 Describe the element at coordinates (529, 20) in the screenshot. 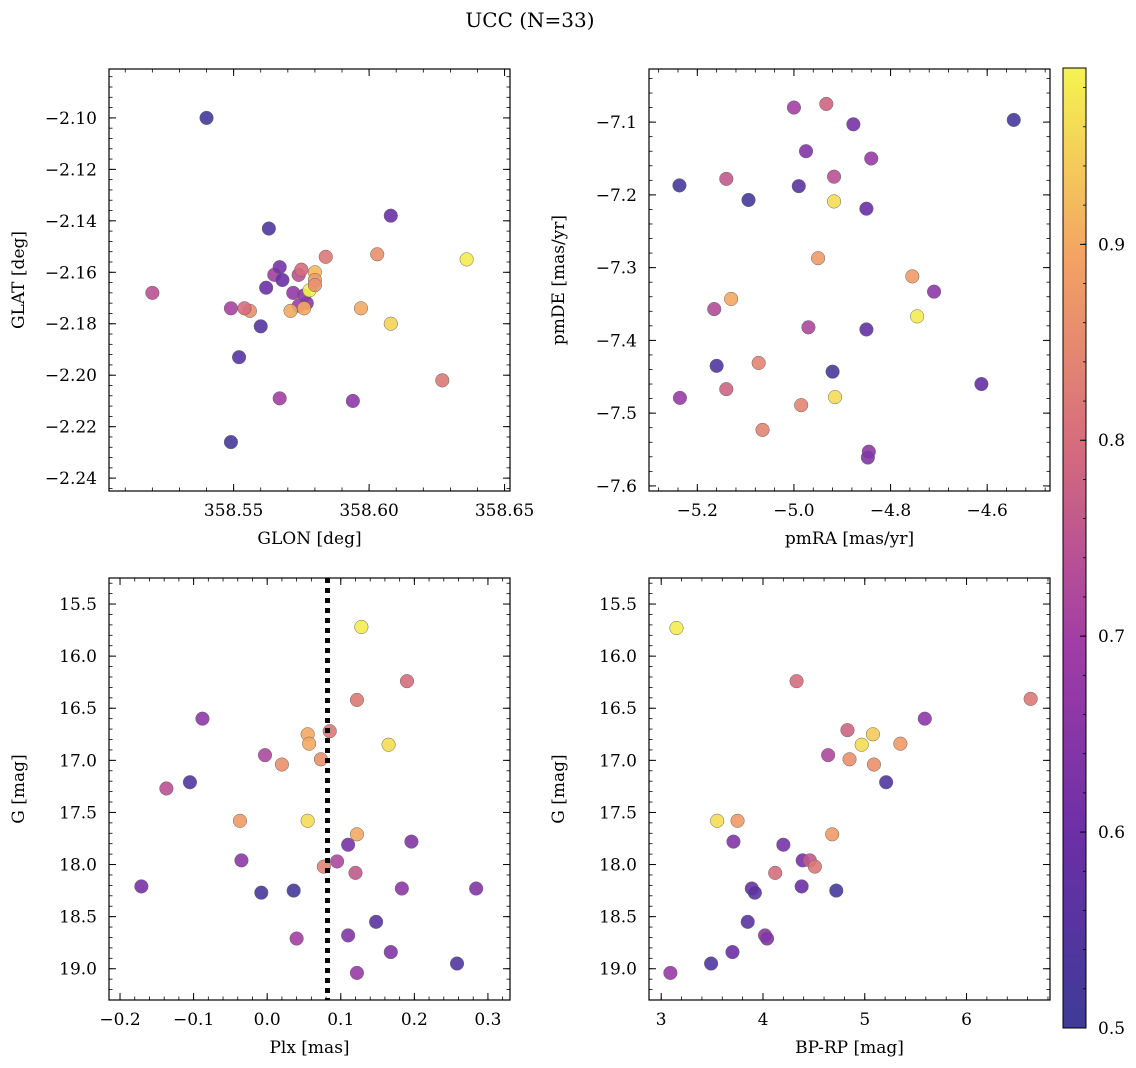

I see `figure-title: UCC (N=33)` at that location.